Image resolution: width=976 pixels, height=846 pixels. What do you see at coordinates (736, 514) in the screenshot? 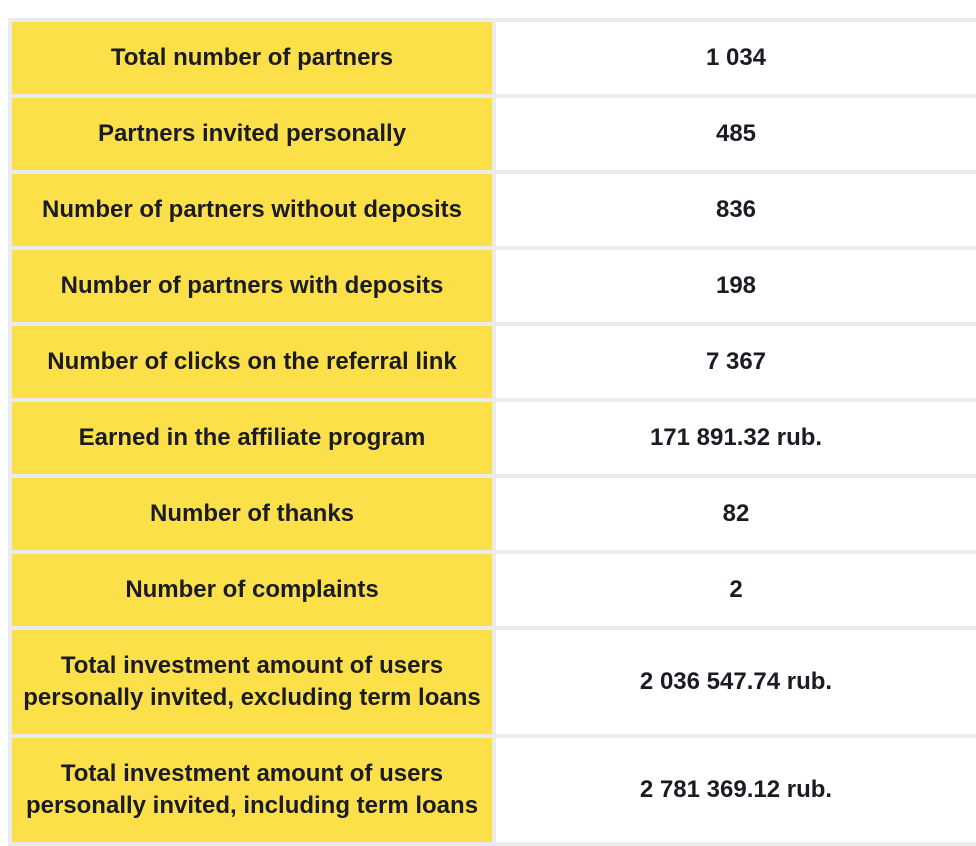
I see `row-value: 82` at bounding box center [736, 514].